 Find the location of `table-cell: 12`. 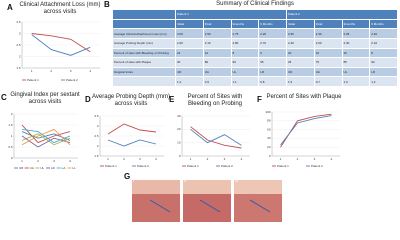

table-cell: 12 is located at coordinates (217, 53).